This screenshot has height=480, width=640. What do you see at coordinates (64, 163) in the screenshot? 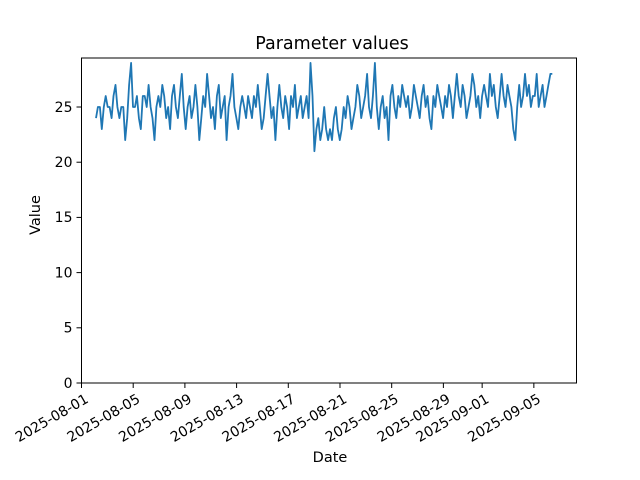
I see `y-tick-label: 20` at bounding box center [64, 163].